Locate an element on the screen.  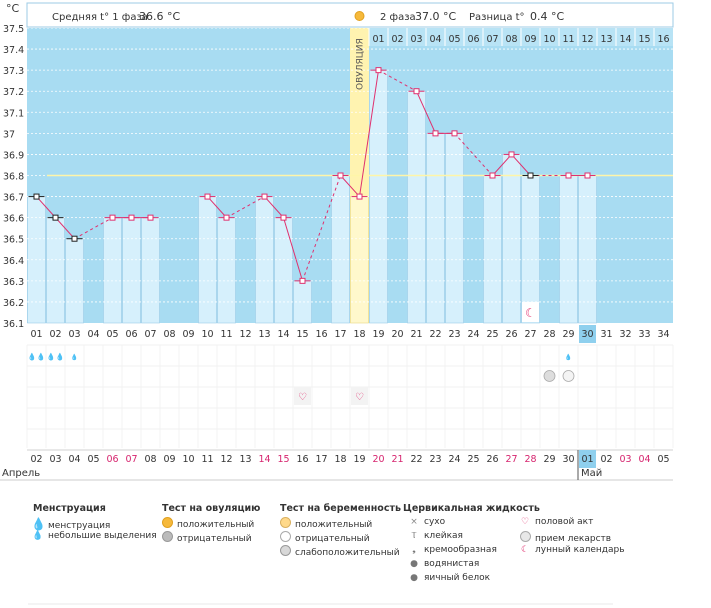
date-label: 26 is located at coordinates (492, 459).